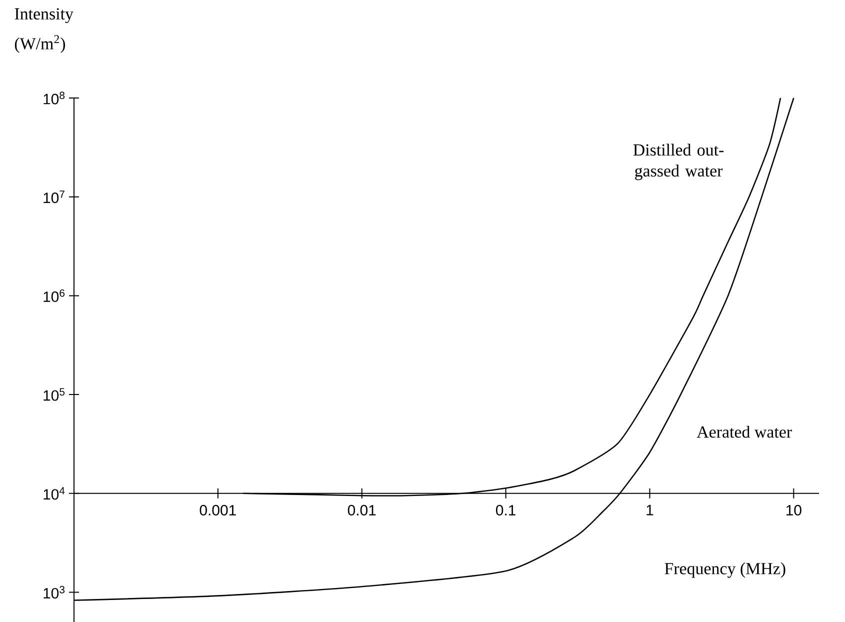 The height and width of the screenshot is (622, 845). Describe the element at coordinates (744, 432) in the screenshot. I see `series-label: Aerated water` at that location.